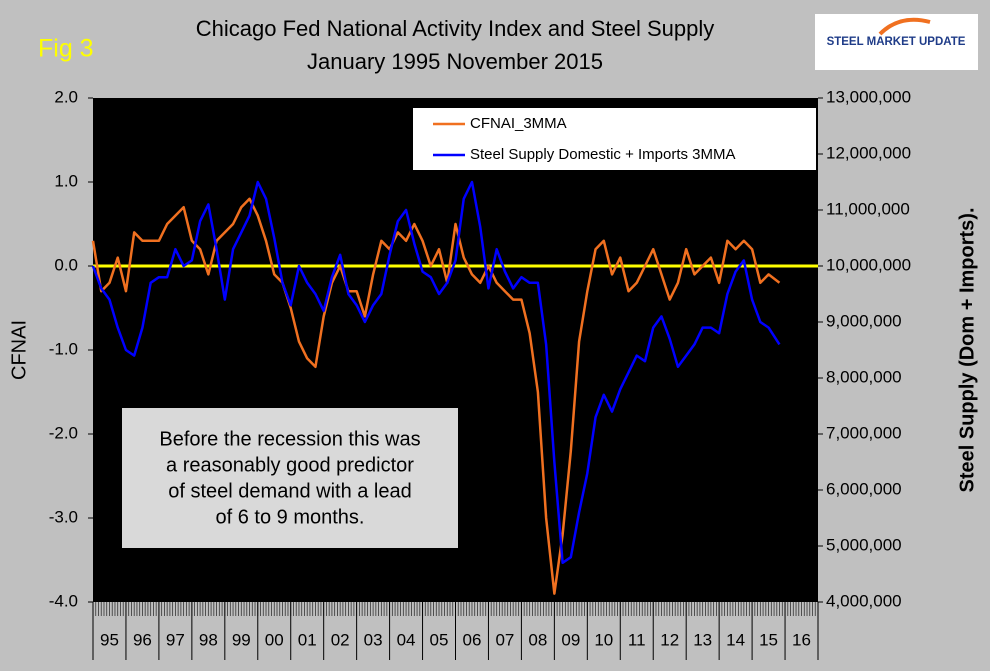 This screenshot has height=671, width=990. What do you see at coordinates (896, 42) in the screenshot?
I see `logo-text: STEEL MARKET UPDATE` at bounding box center [896, 42].